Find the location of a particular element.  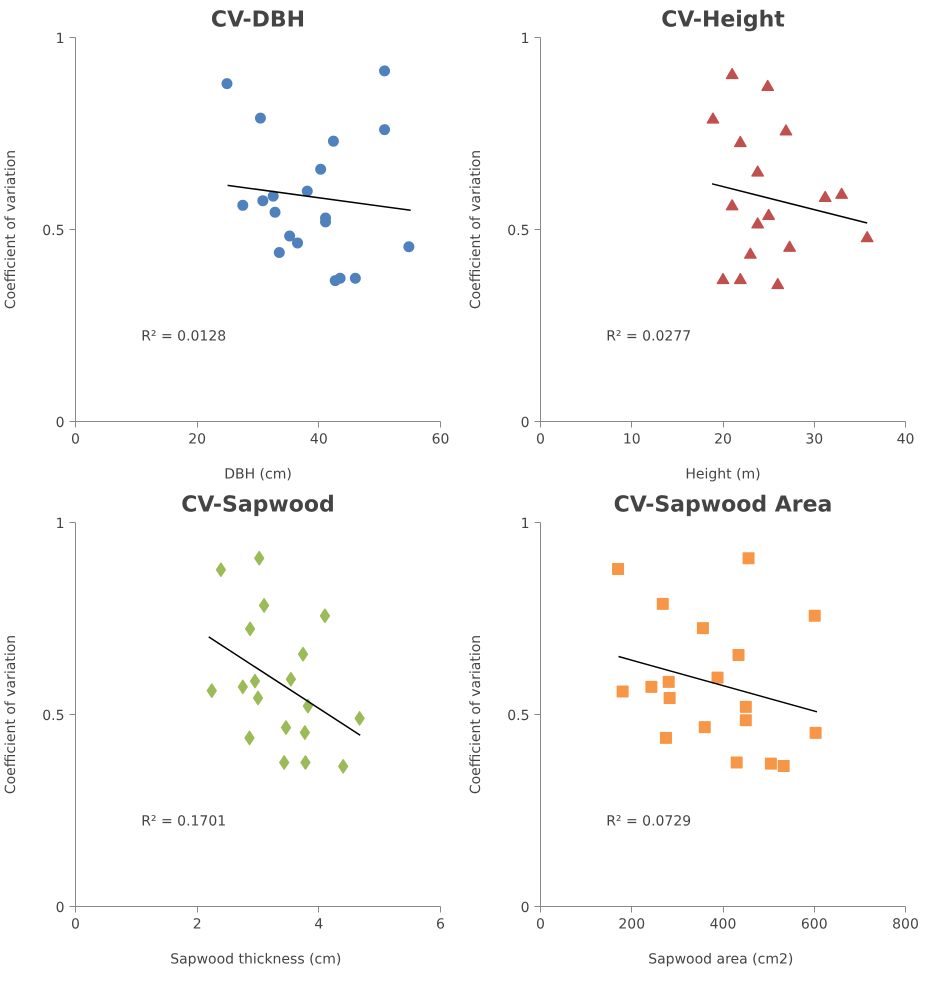

x-tick-label: 400 is located at coordinates (723, 924).